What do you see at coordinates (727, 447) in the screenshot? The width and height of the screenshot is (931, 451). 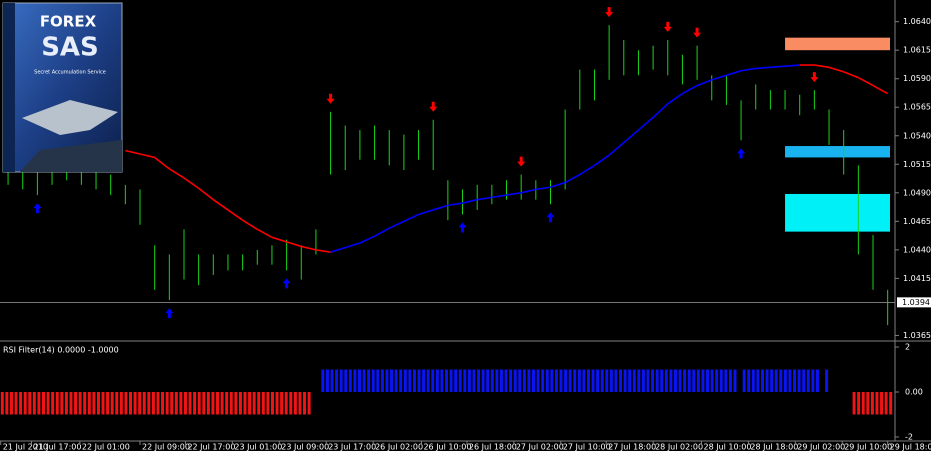 I see `x-tick-label: 28 Jul 10:00` at bounding box center [727, 447].